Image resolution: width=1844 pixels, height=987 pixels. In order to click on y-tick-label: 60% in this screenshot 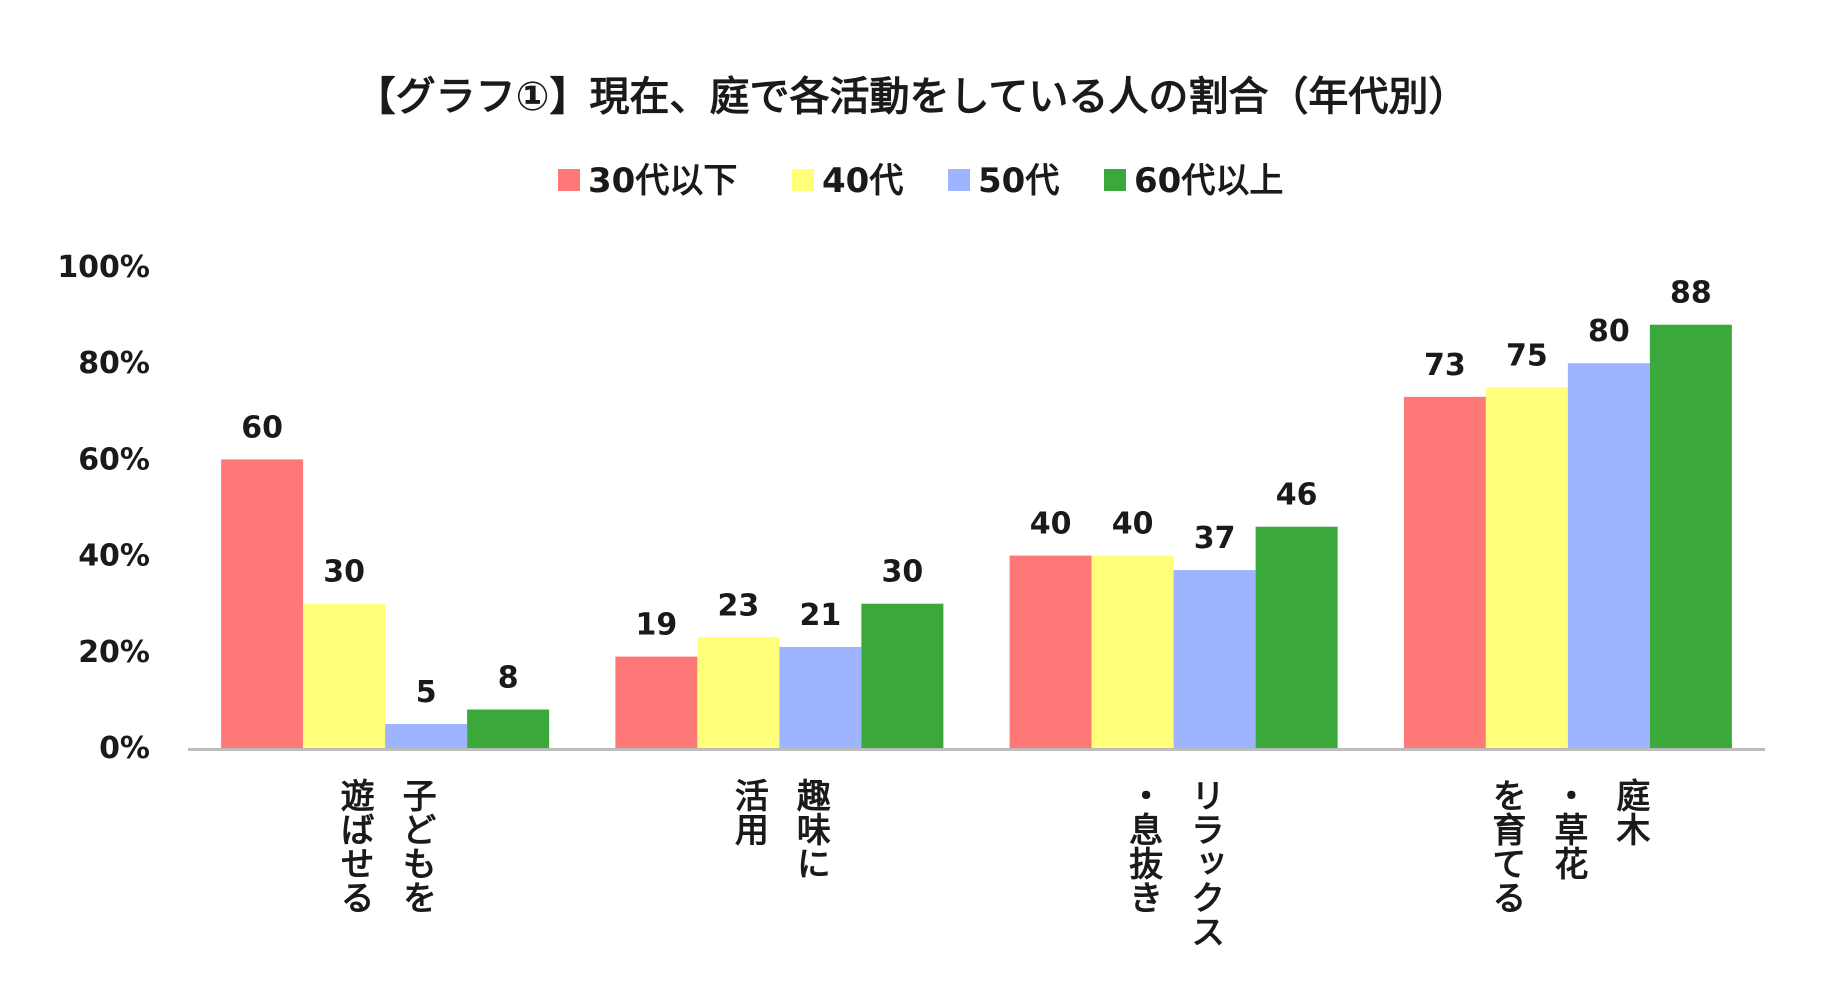, I will do `click(114, 459)`.